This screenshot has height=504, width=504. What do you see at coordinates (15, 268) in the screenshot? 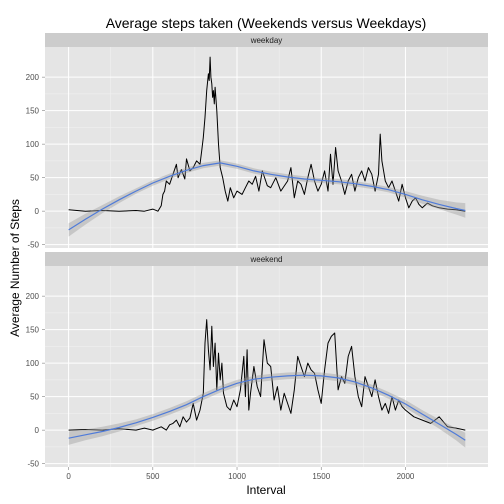
I see `y-axis-title: Average Number of Steps` at bounding box center [15, 268].